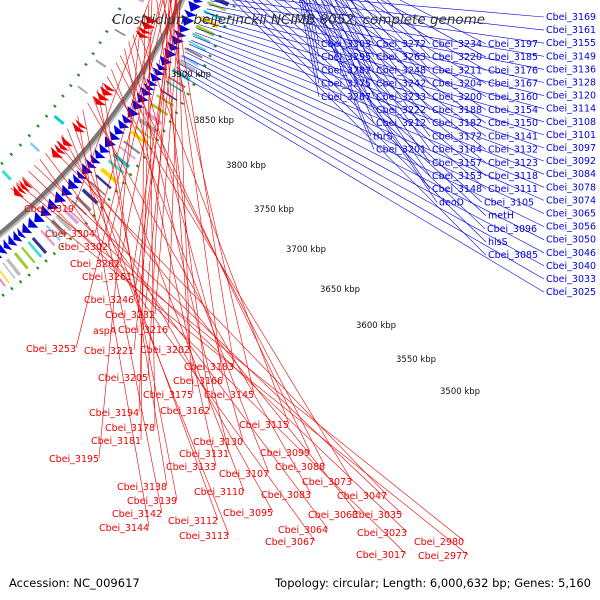 The height and width of the screenshot is (600, 600). What do you see at coordinates (513, 123) in the screenshot?
I see `gene-label-reverse: Cbei_3150` at bounding box center [513, 123].